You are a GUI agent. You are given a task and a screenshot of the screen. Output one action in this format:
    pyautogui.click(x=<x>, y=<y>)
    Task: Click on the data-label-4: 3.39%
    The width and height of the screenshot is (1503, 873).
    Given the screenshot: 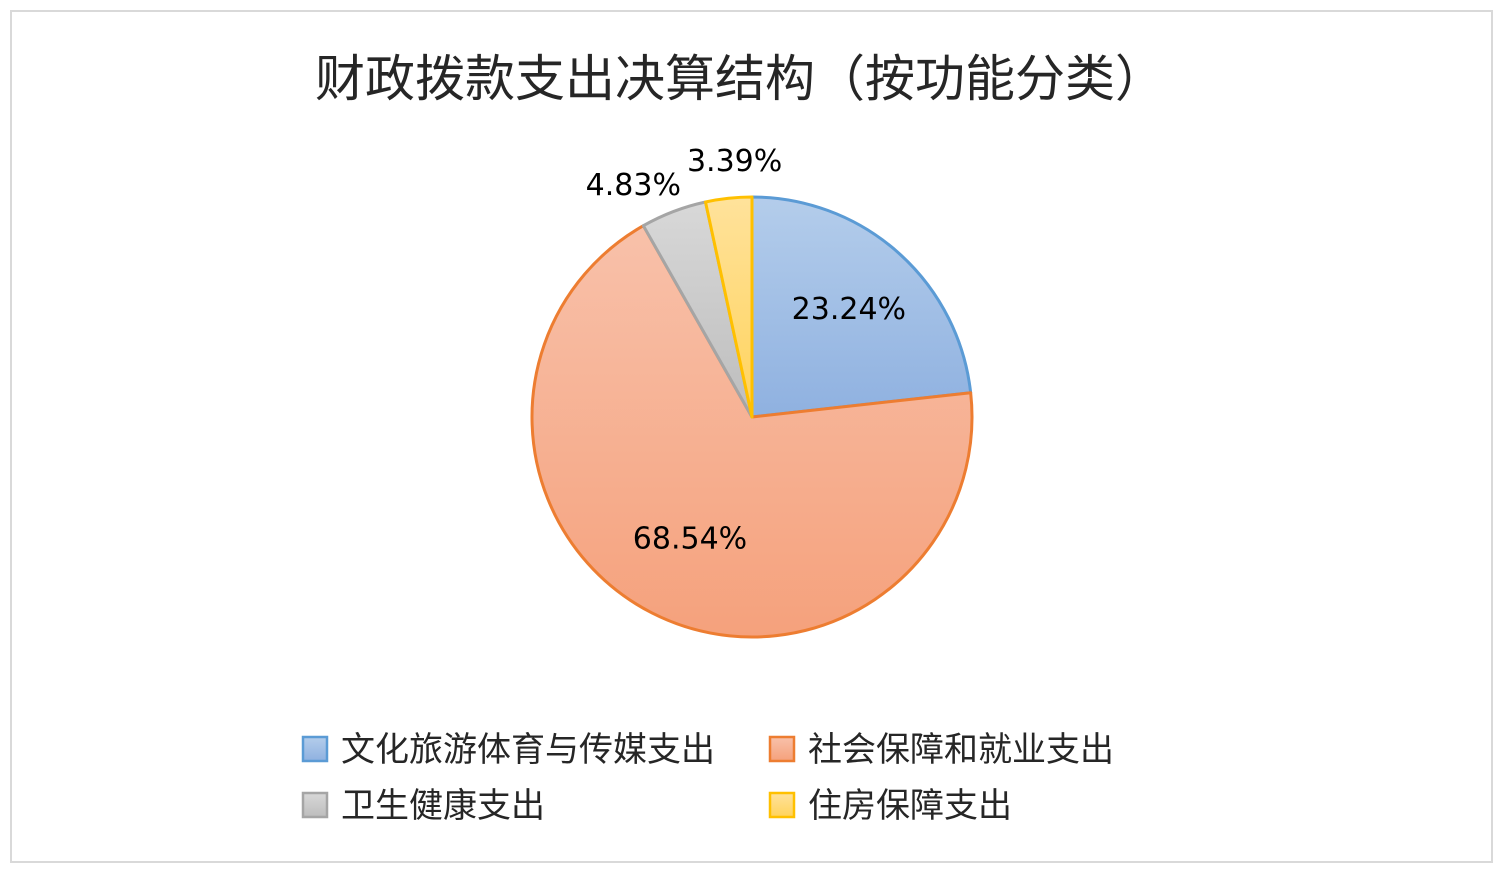 What is the action you would take?
    pyautogui.click(x=734, y=161)
    